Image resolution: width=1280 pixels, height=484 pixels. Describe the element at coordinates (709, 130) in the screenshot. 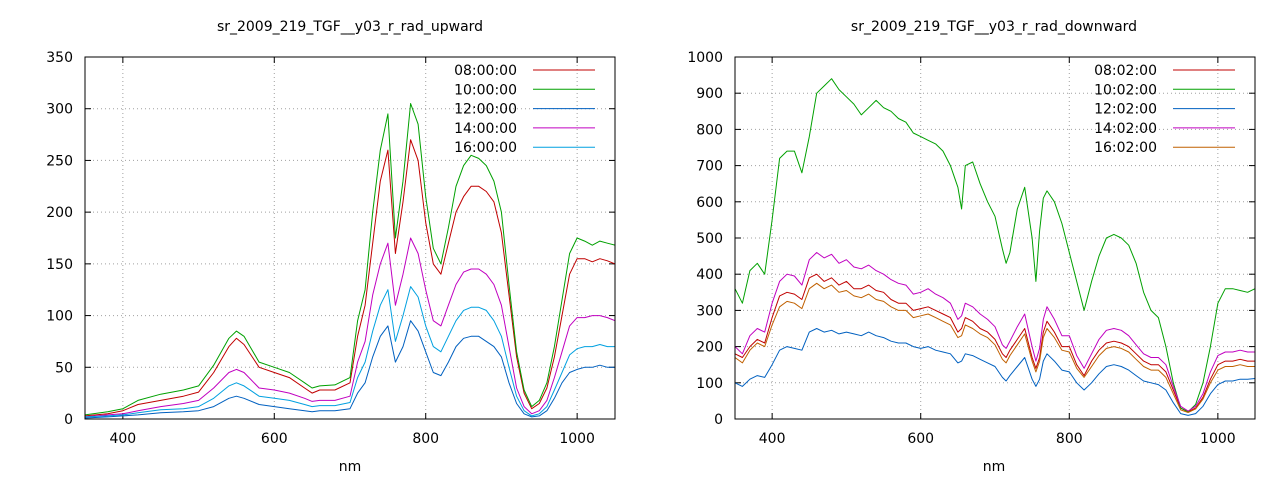

I see `y-tick-label: 800` at that location.